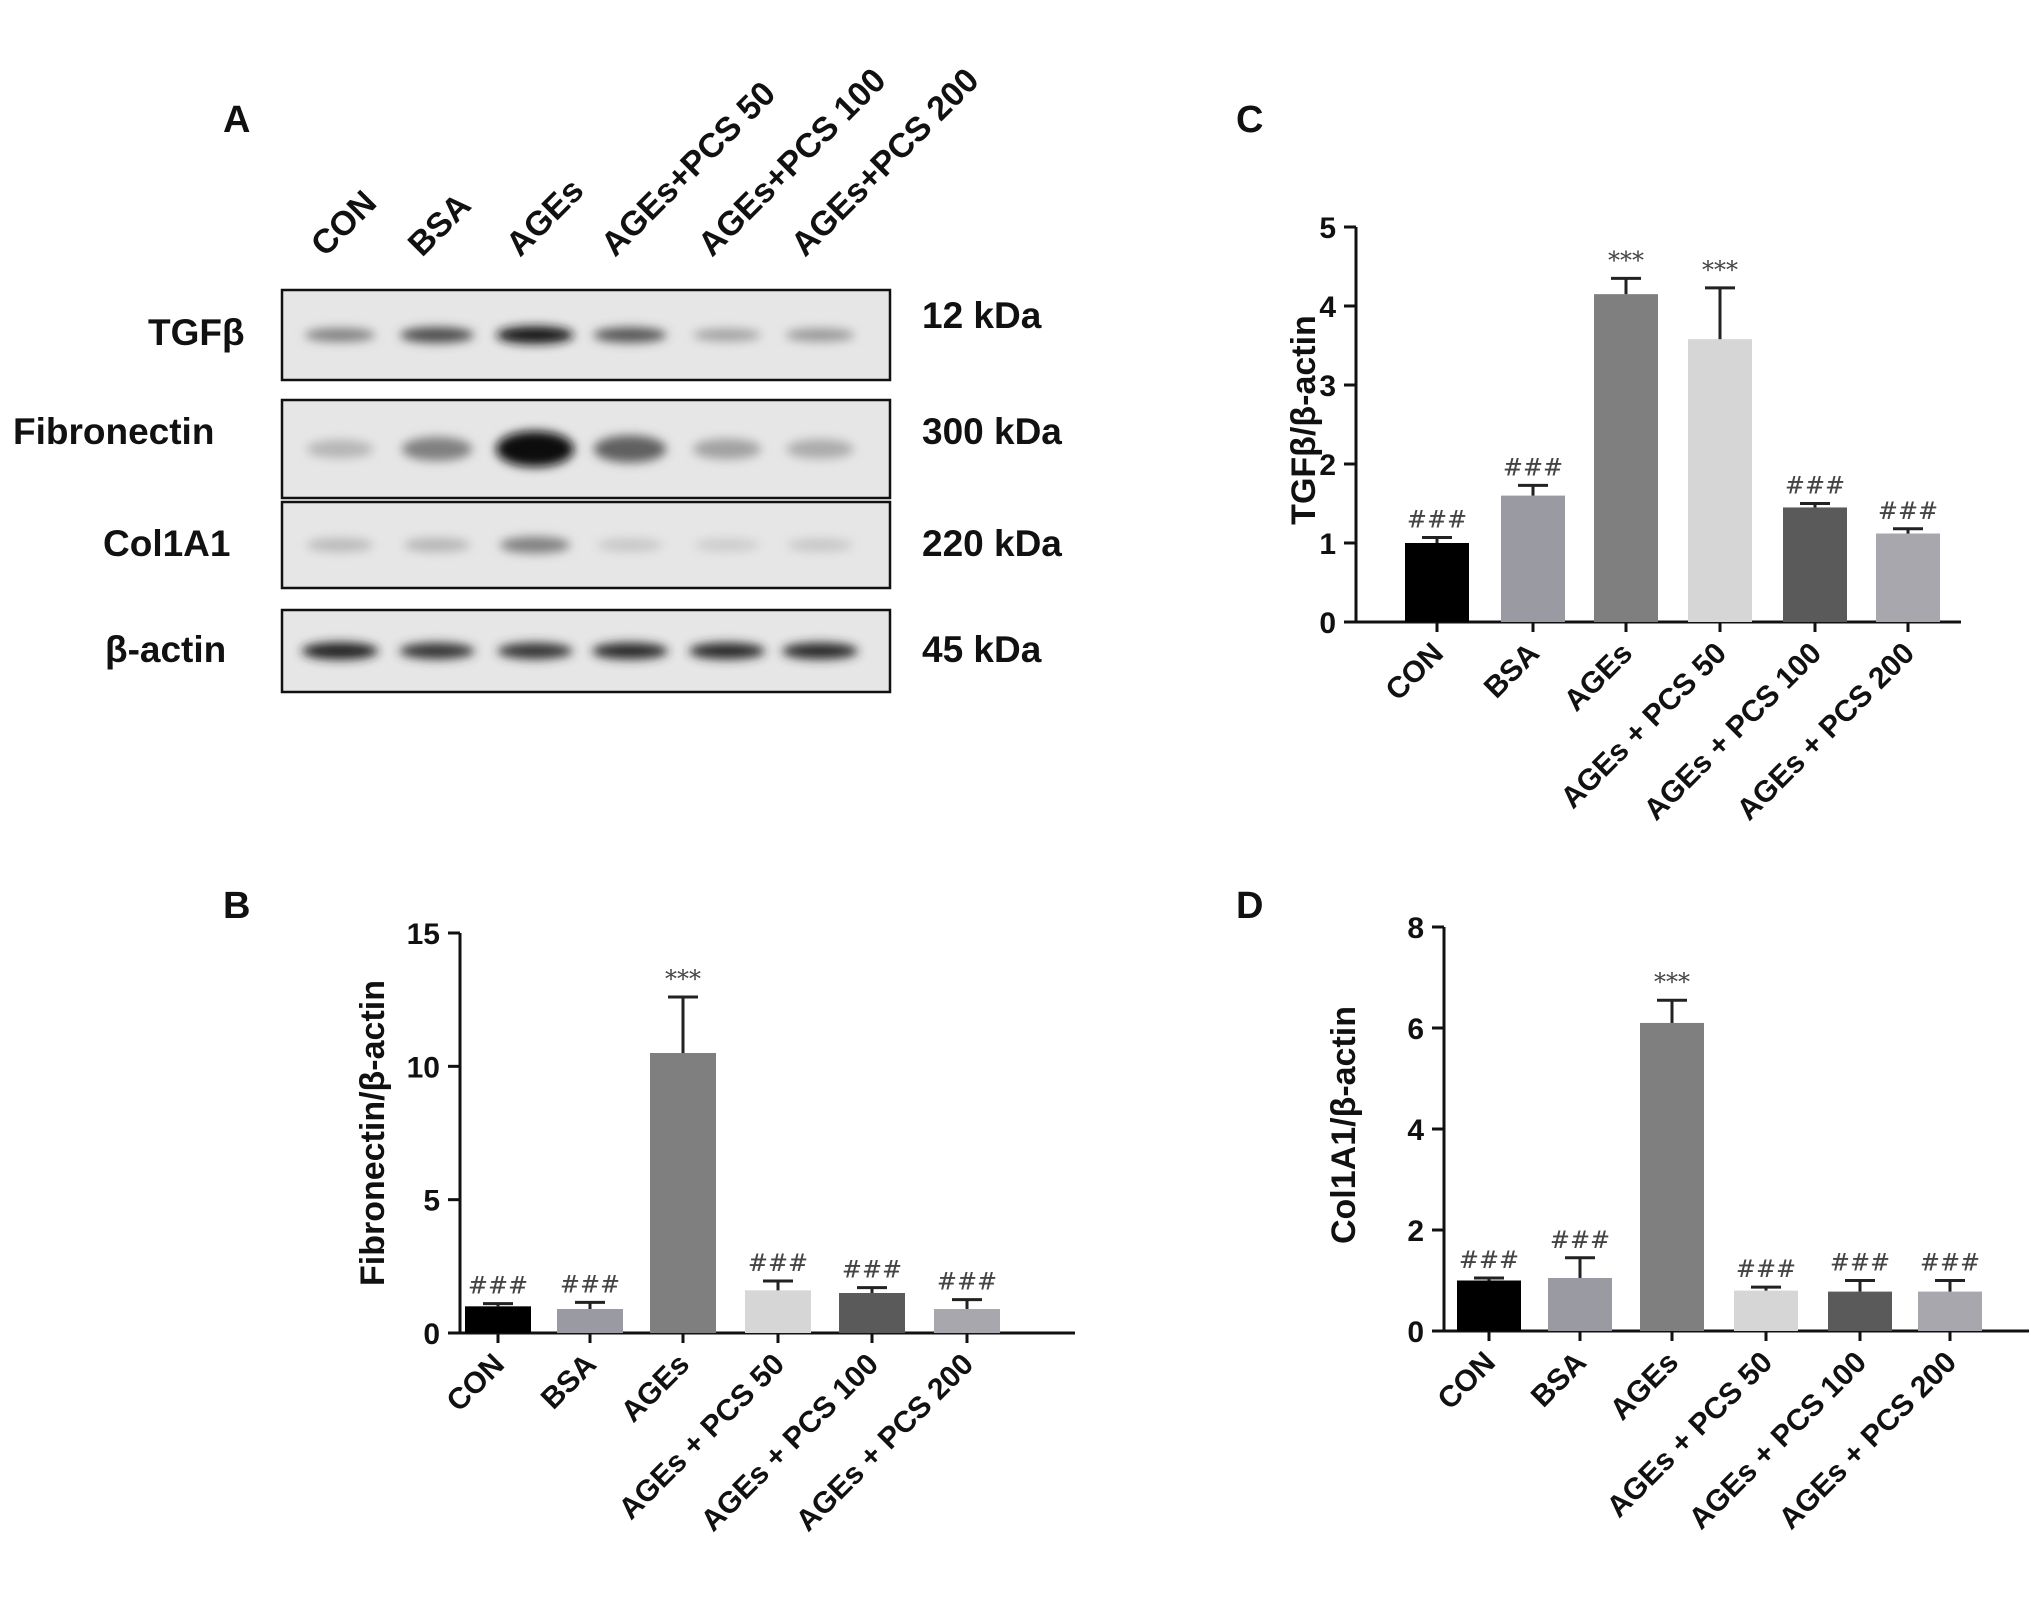 The height and width of the screenshot is (1606, 2031). Describe the element at coordinates (113, 431) in the screenshot. I see `blot-label: Fibronectin` at that location.